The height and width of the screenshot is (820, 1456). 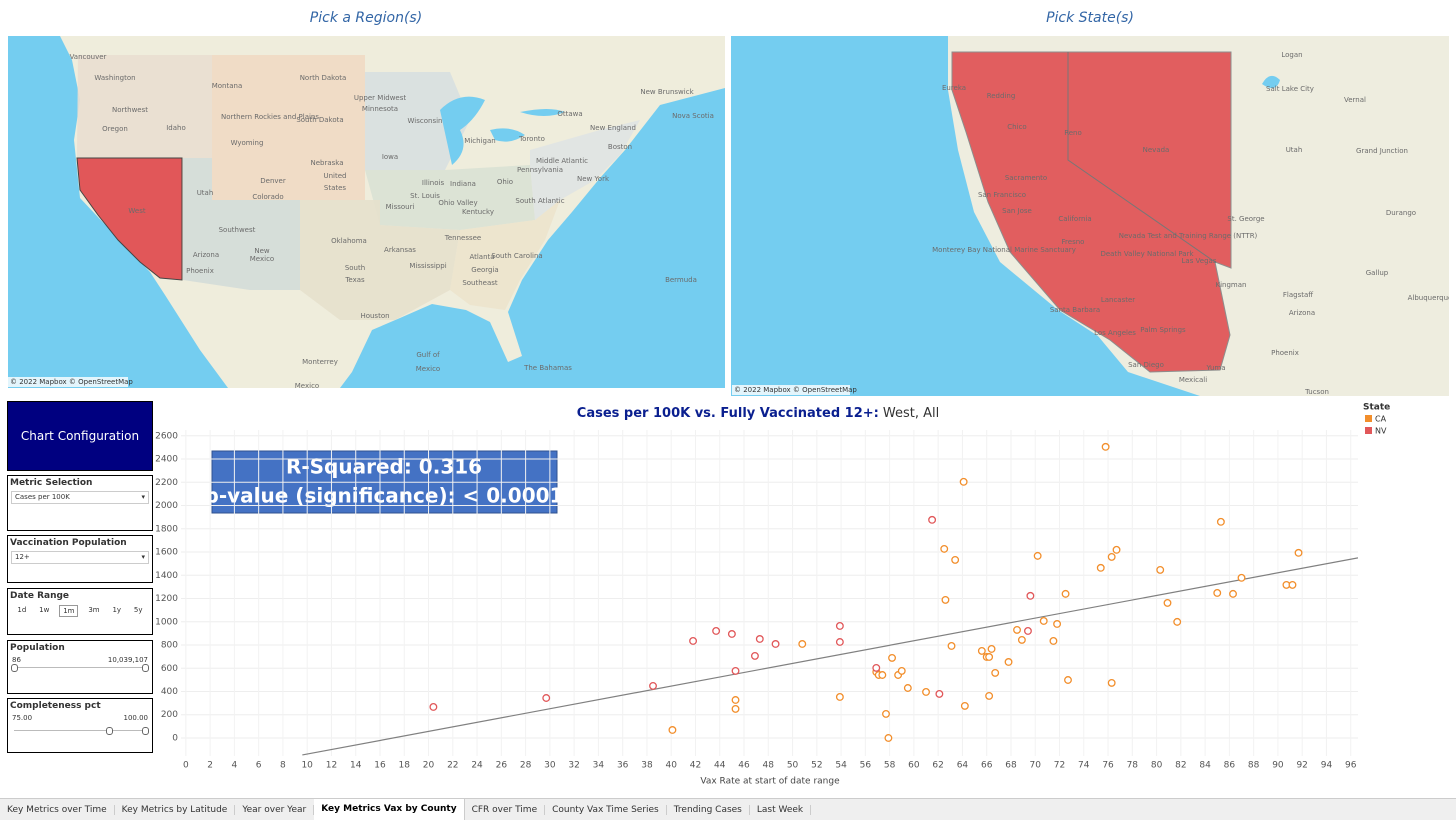 I want to click on metric-panel: Metric Selection Cases per 100K, so click(x=80, y=503).